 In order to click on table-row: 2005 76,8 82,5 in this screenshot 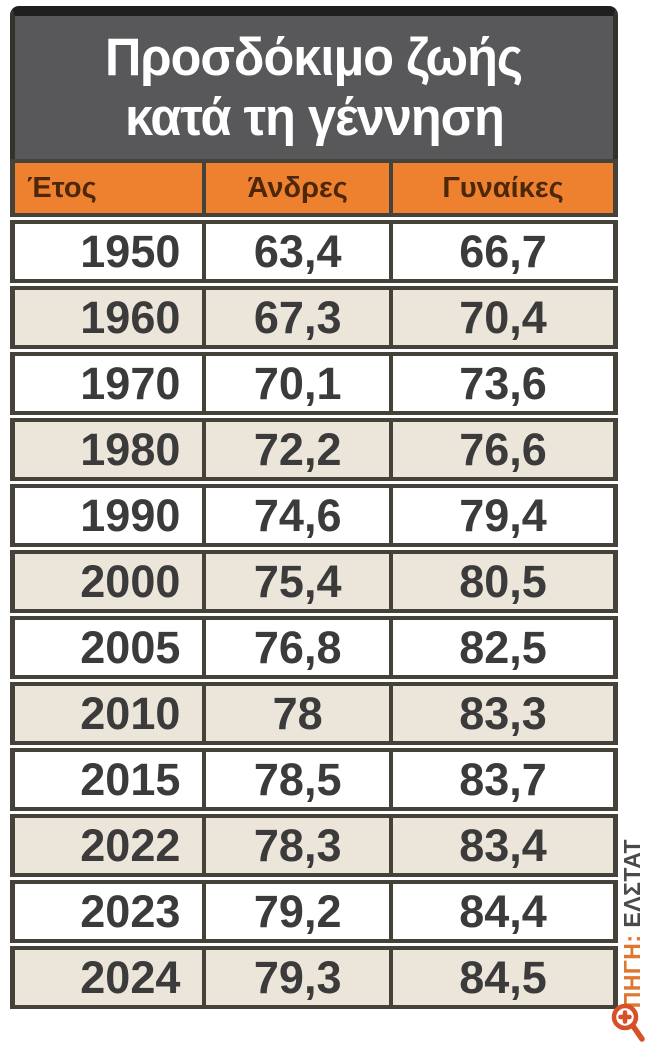, I will do `click(314, 647)`.